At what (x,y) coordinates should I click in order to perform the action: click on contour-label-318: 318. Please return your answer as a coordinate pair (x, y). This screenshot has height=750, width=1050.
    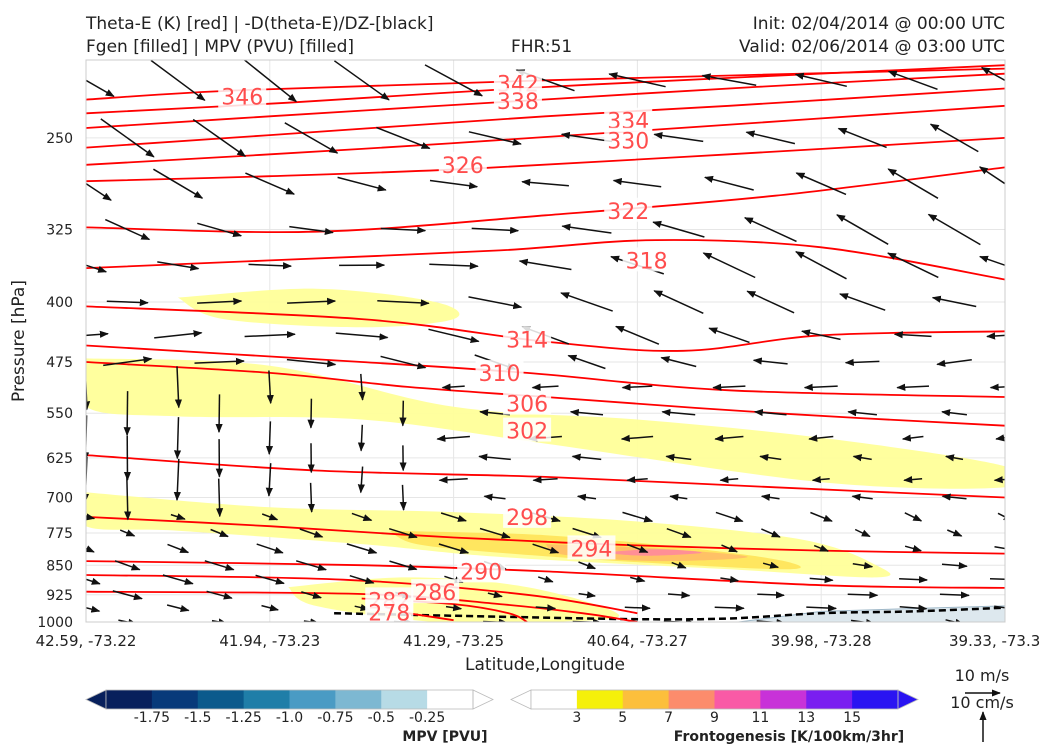
    Looking at the image, I should click on (647, 261).